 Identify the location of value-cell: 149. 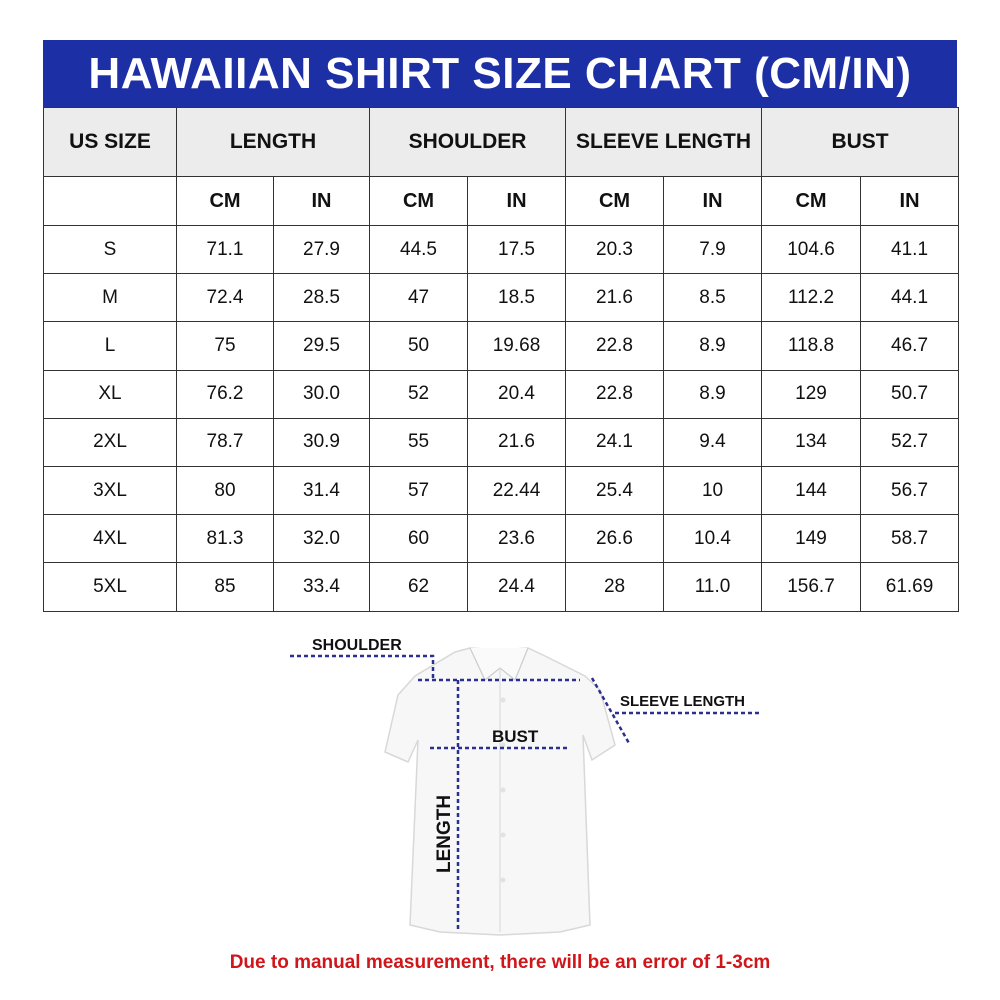
(811, 539).